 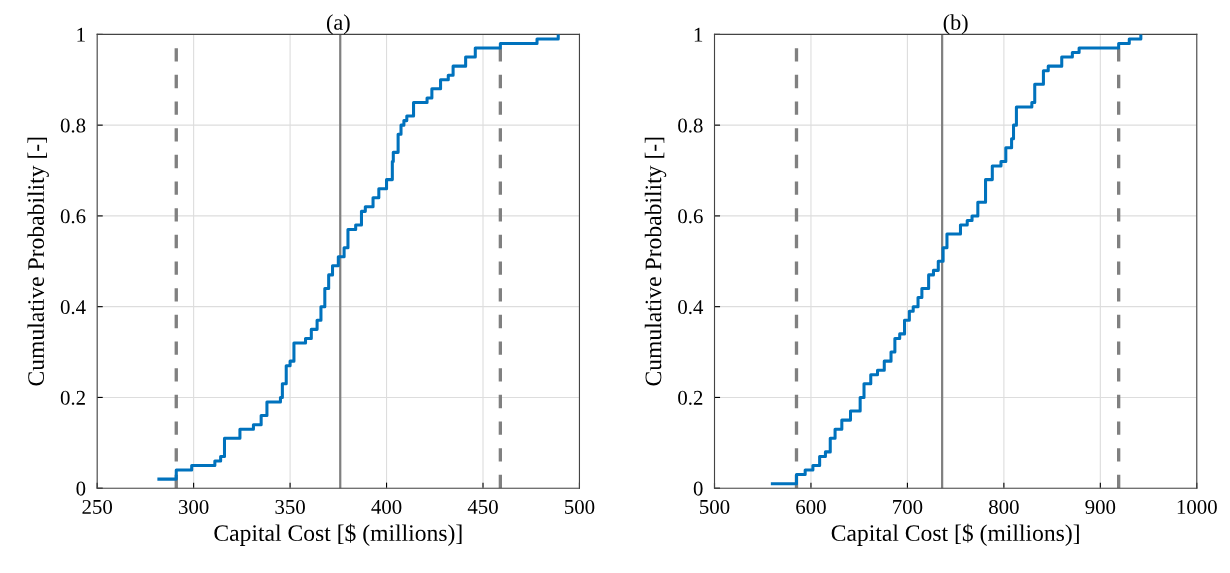 I want to click on x-tick-label: 900, so click(x=1100, y=506).